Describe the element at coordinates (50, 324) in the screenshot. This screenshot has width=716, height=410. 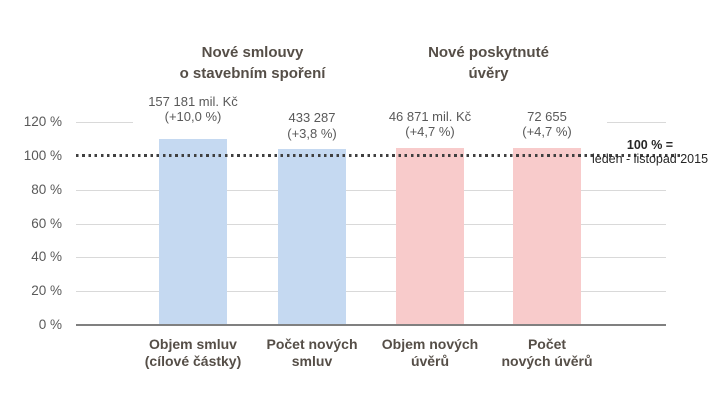
I see `y-axis-tick-label: 0 %` at that location.